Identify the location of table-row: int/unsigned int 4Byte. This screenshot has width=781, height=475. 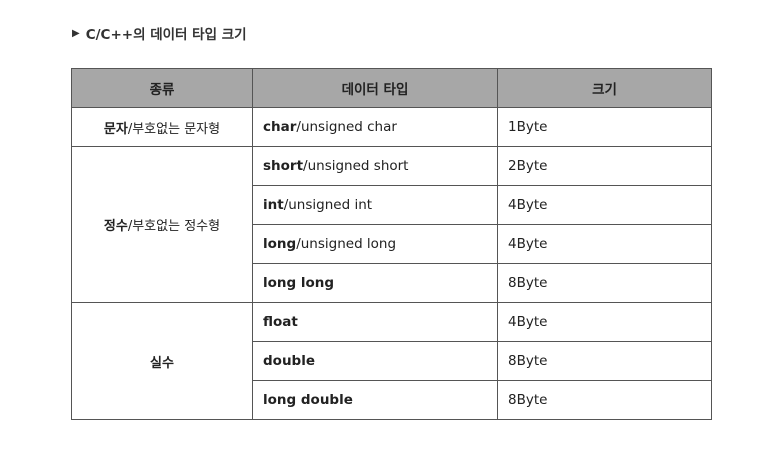
(392, 205).